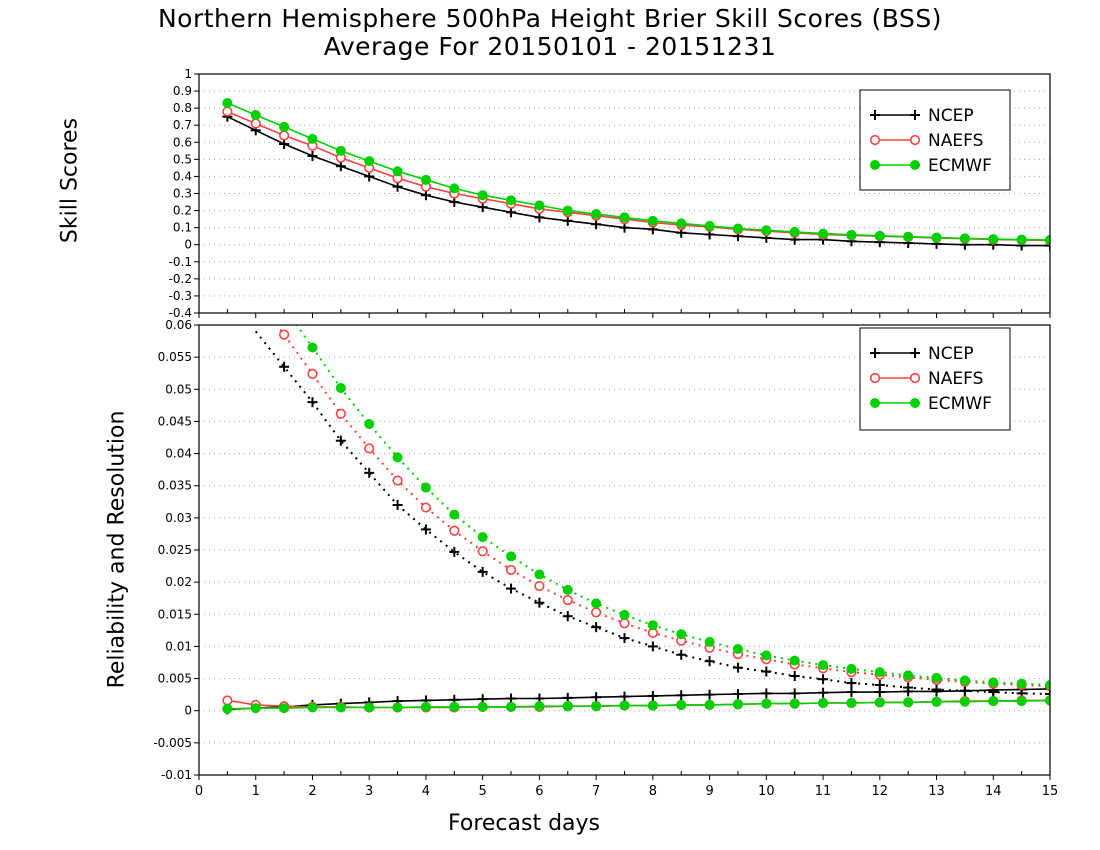  I want to click on top-y-tick-label: 0.3, so click(182, 194).